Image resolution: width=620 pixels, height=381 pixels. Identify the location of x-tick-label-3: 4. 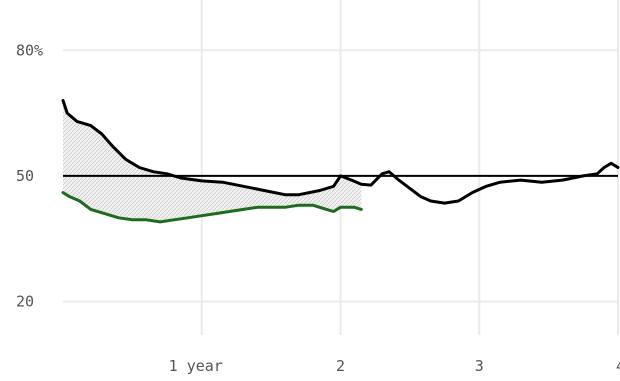
(618, 366).